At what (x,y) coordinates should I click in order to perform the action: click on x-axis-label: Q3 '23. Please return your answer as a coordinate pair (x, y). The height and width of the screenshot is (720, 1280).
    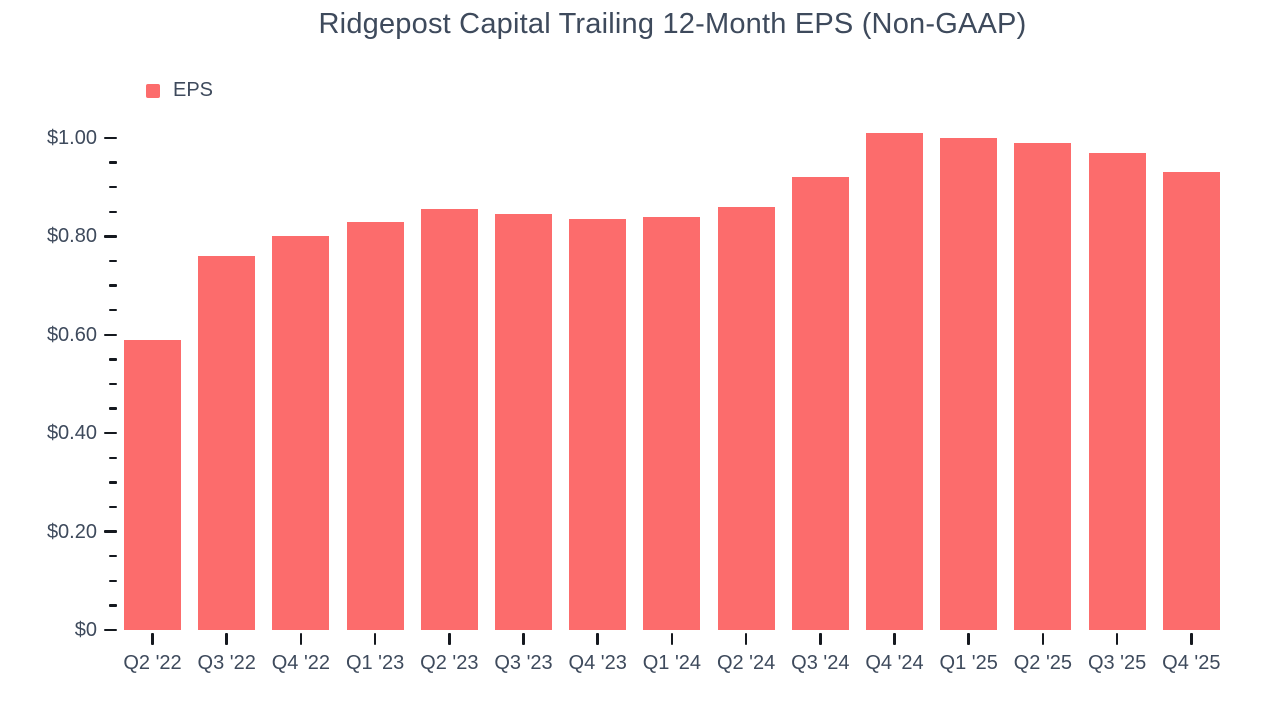
    Looking at the image, I should click on (523, 663).